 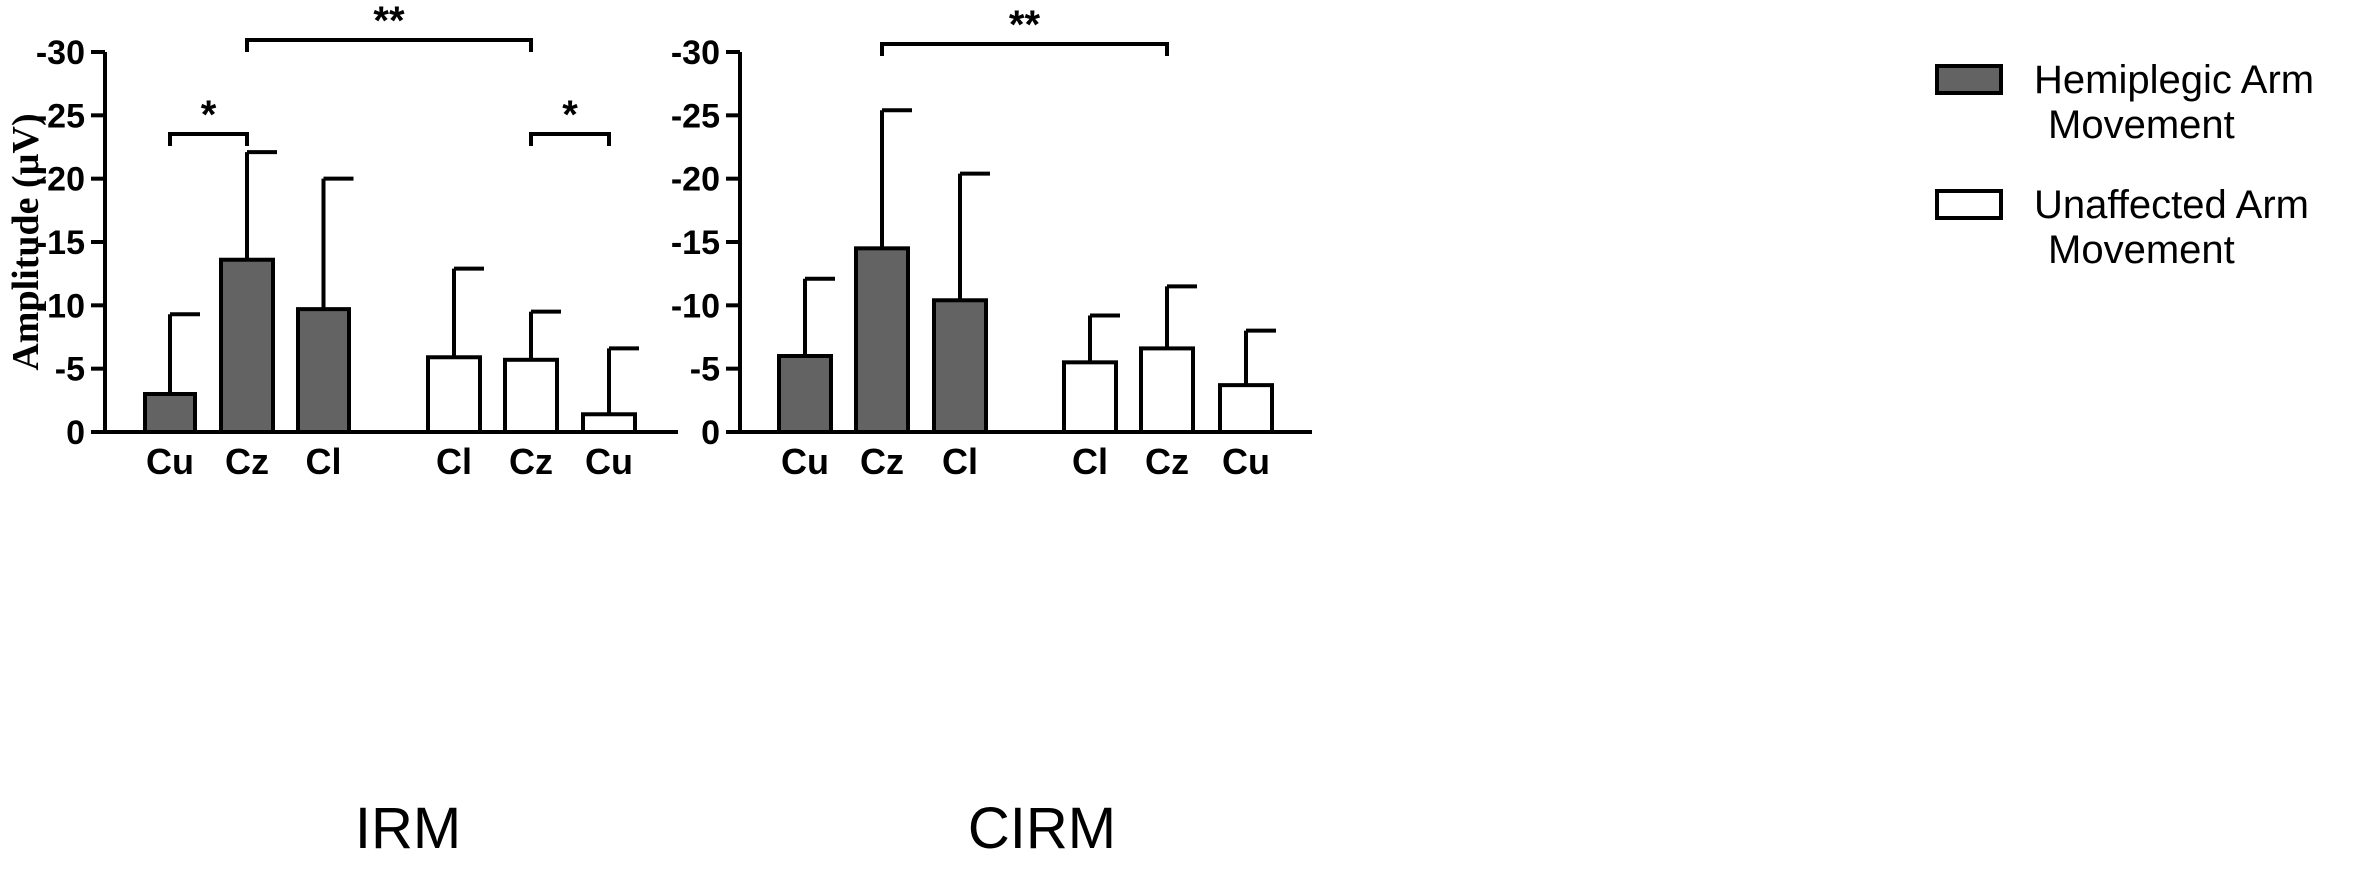 What do you see at coordinates (1969, 79) in the screenshot?
I see `legend-swatch-hemiplegic` at bounding box center [1969, 79].